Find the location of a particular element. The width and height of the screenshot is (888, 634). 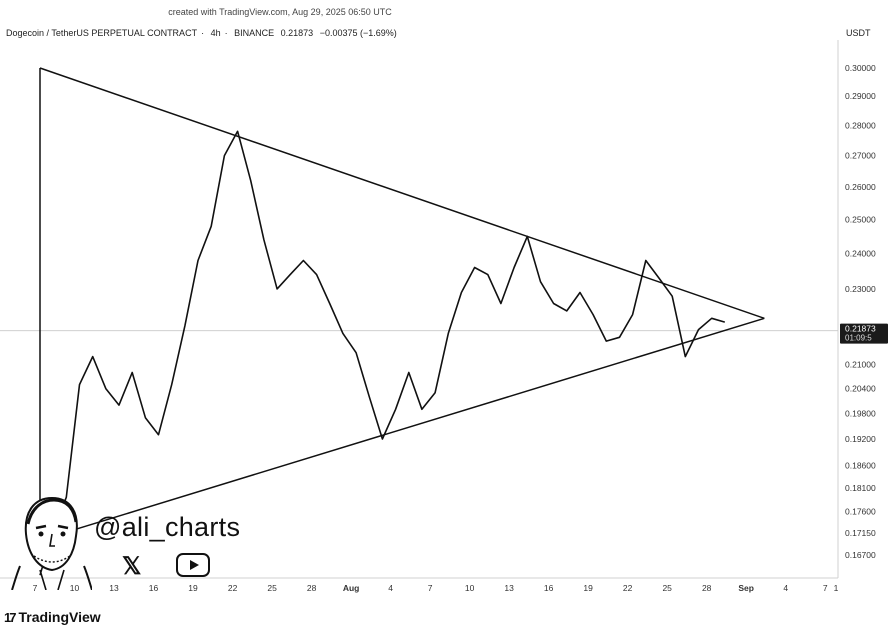

tradingview-logo: 17 TradingView is located at coordinates (52, 617).